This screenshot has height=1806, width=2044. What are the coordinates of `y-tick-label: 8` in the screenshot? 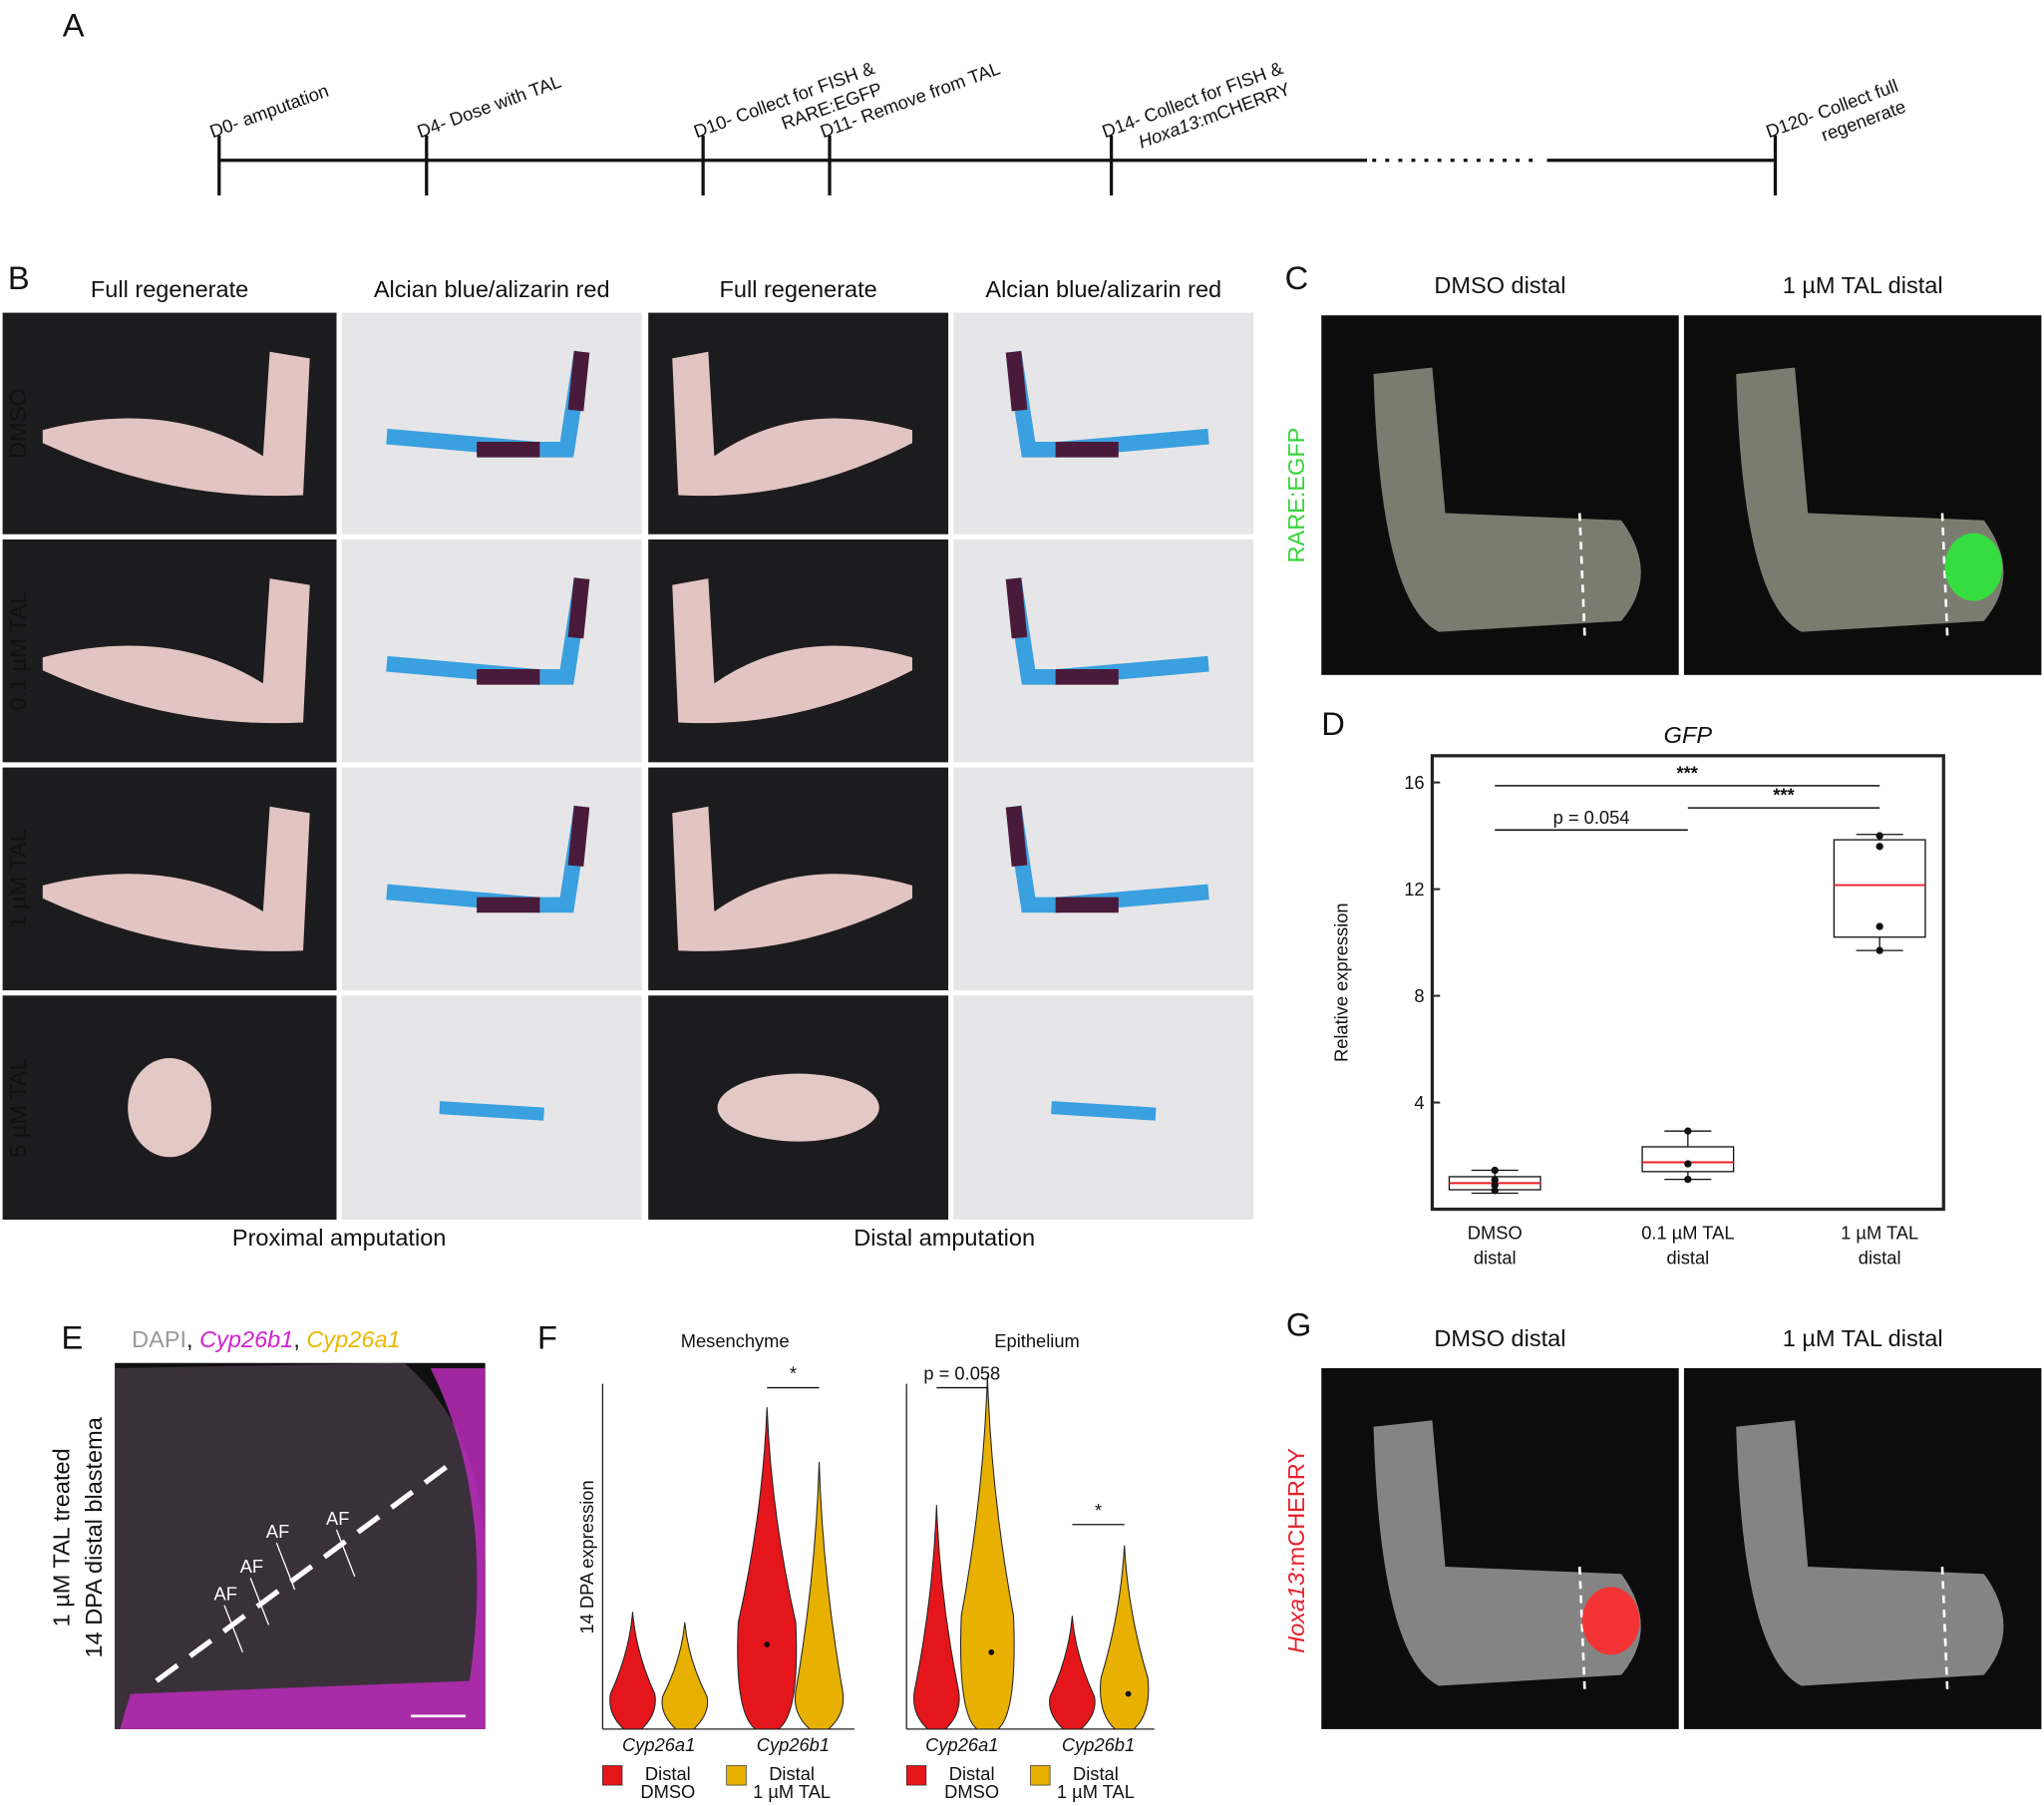 It's located at (1419, 995).